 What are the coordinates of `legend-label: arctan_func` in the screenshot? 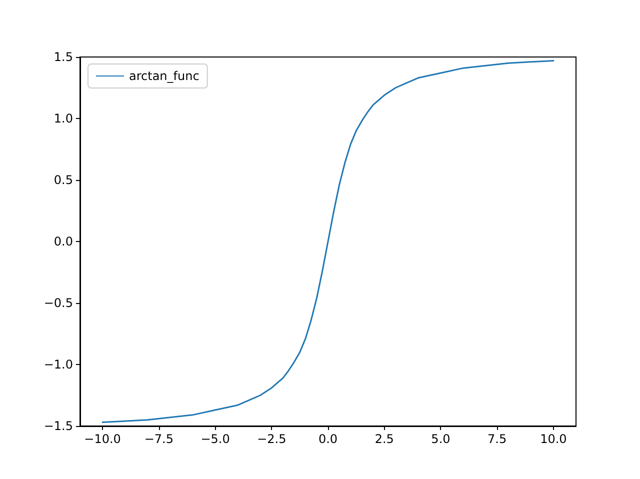 It's located at (164, 76).